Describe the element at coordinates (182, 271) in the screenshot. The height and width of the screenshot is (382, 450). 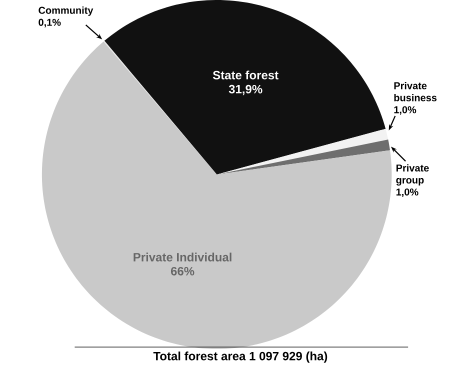
I see `data-label: 66%` at that location.